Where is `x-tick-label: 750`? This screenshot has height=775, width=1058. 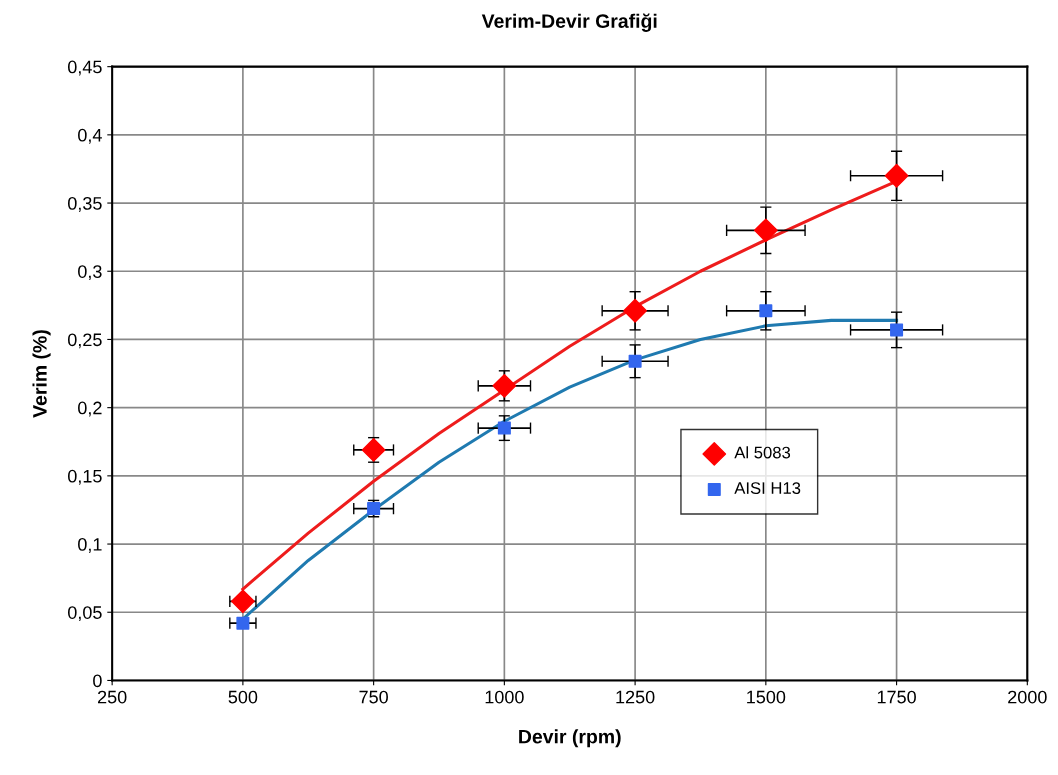
x-tick-label: 750 is located at coordinates (373, 697).